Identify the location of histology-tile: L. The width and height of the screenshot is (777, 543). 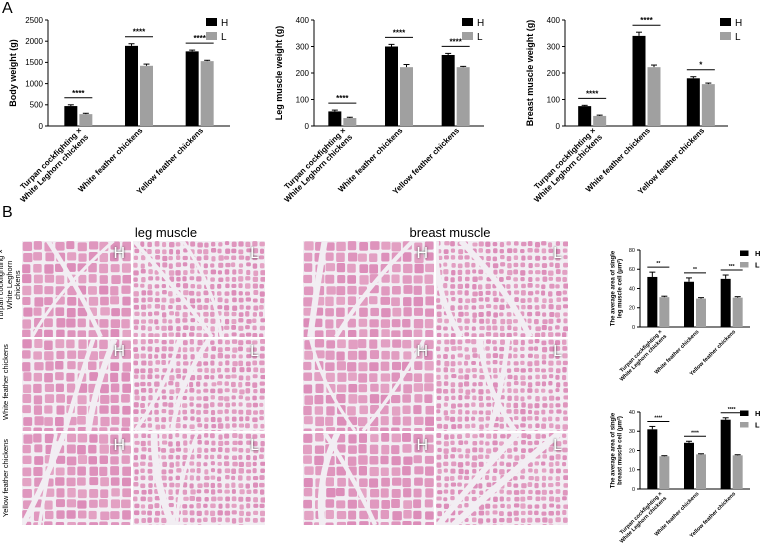
(502, 289).